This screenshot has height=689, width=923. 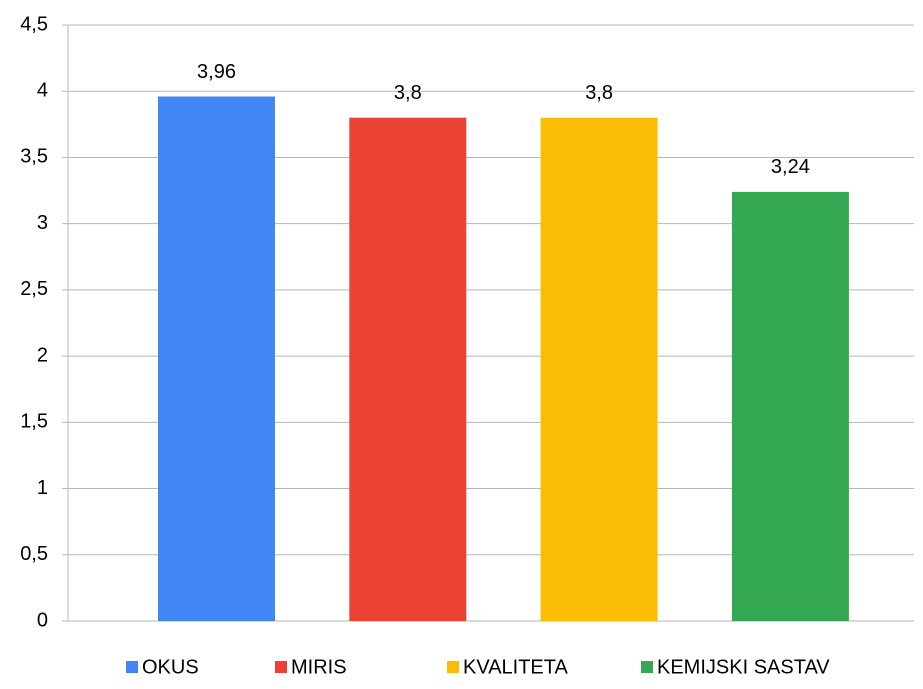 What do you see at coordinates (34, 554) in the screenshot?
I see `y-tick-label: 0,5` at bounding box center [34, 554].